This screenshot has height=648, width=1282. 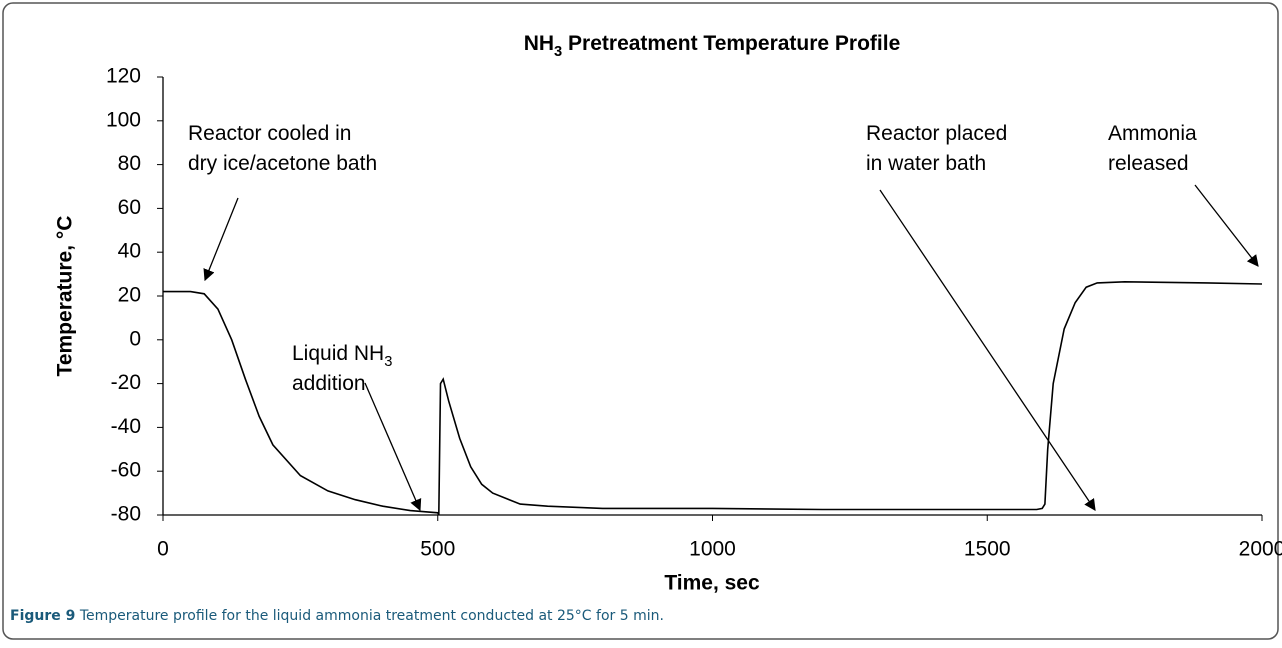 I want to click on y-tick-label: 60, so click(x=129, y=207).